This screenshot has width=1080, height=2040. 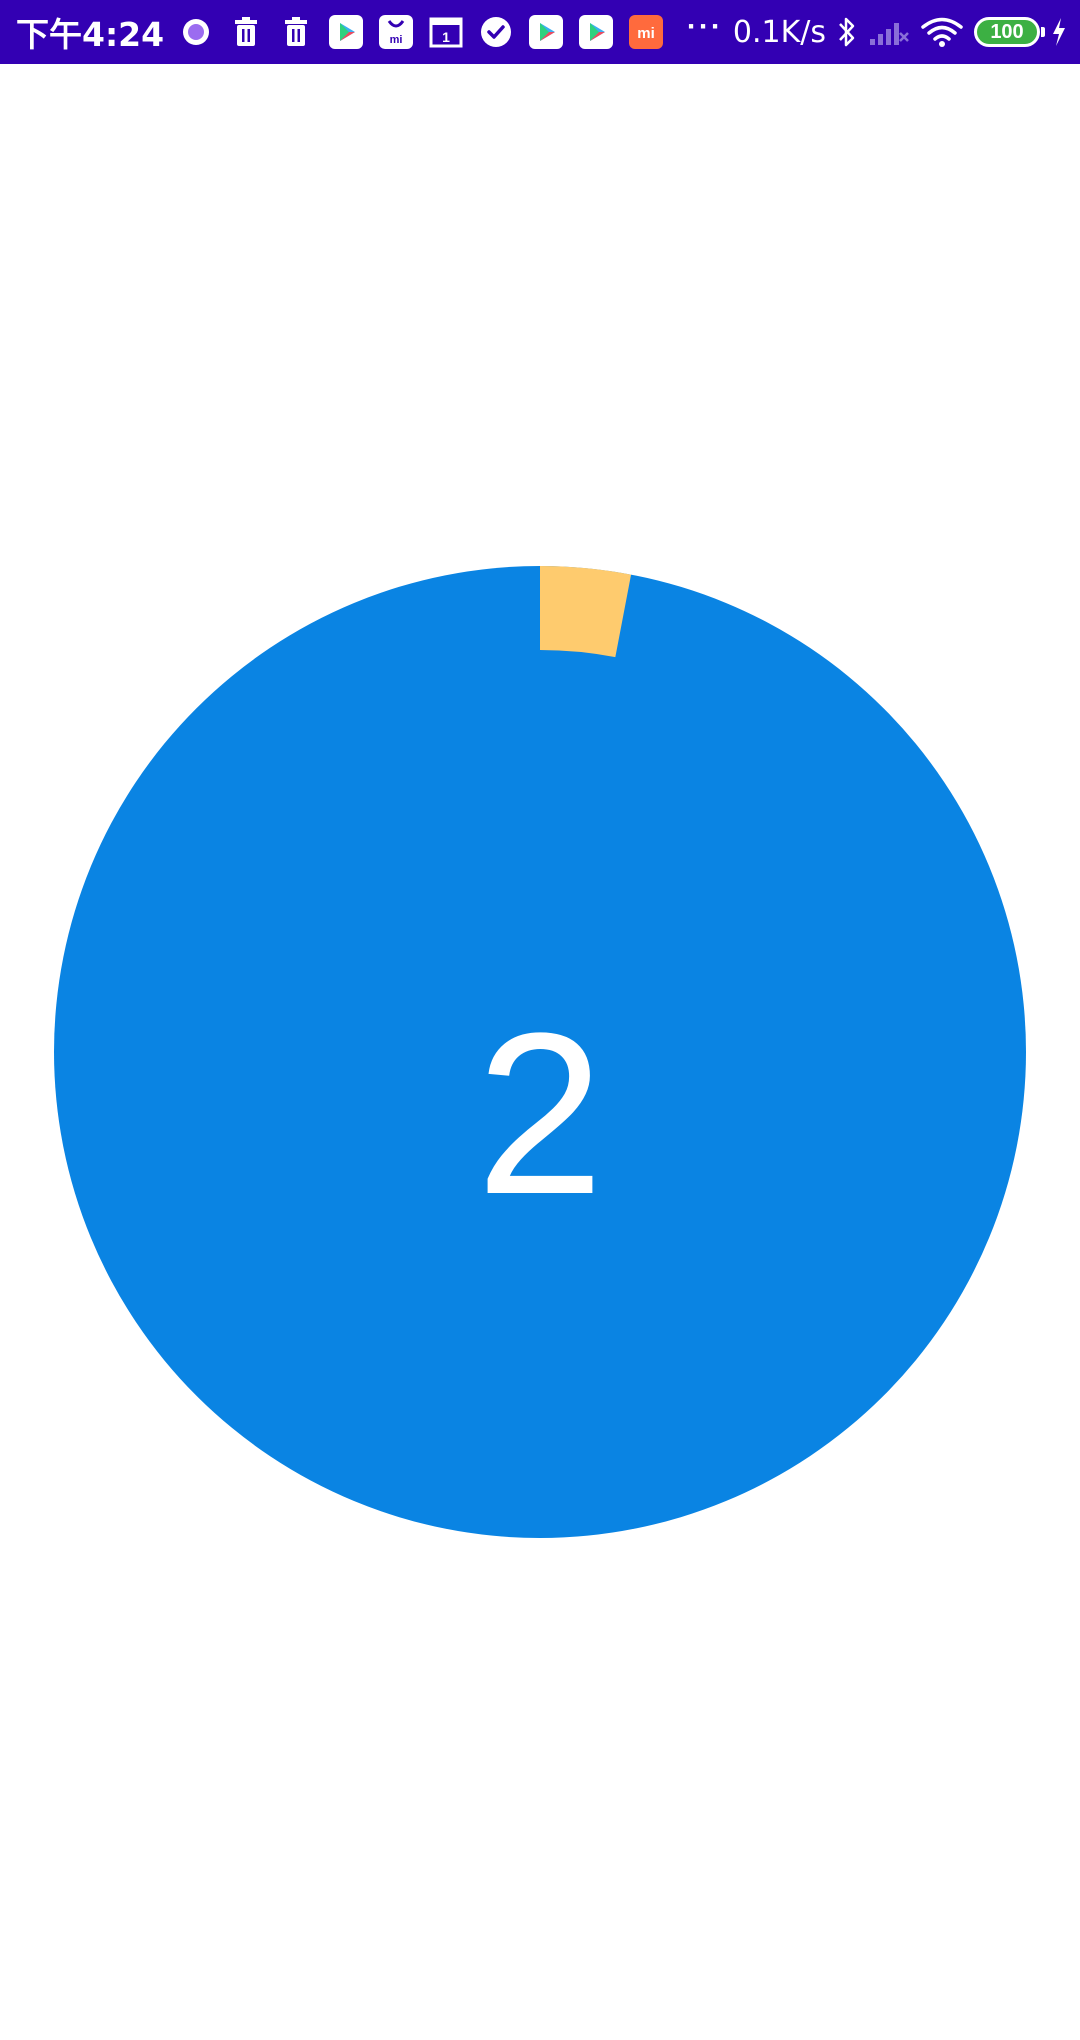 I want to click on mi-logo-icon: mi, so click(x=646, y=32).